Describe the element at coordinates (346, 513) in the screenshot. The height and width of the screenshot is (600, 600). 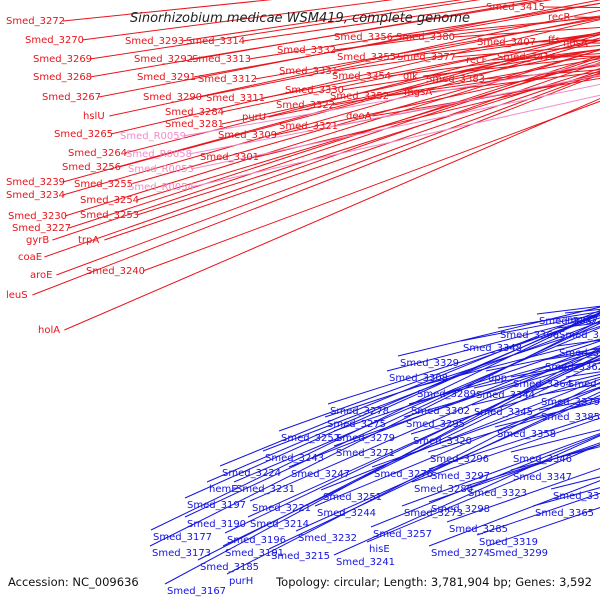
I see `reverse-gene-label: Smed_3244` at that location.